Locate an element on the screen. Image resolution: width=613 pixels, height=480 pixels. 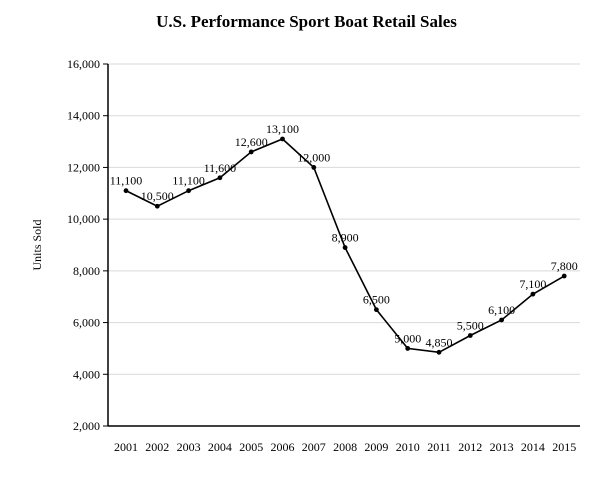
x-tick-label: 2002 is located at coordinates (157, 447).